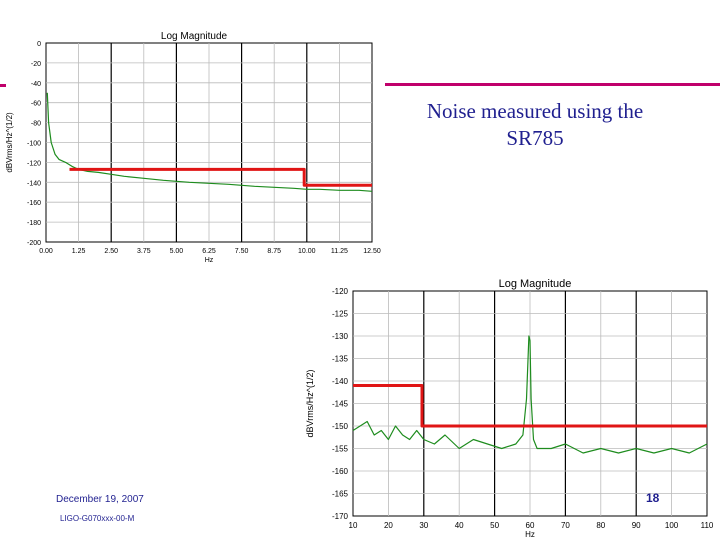  I want to click on chart2-x-tick-label: 80, so click(600, 525).